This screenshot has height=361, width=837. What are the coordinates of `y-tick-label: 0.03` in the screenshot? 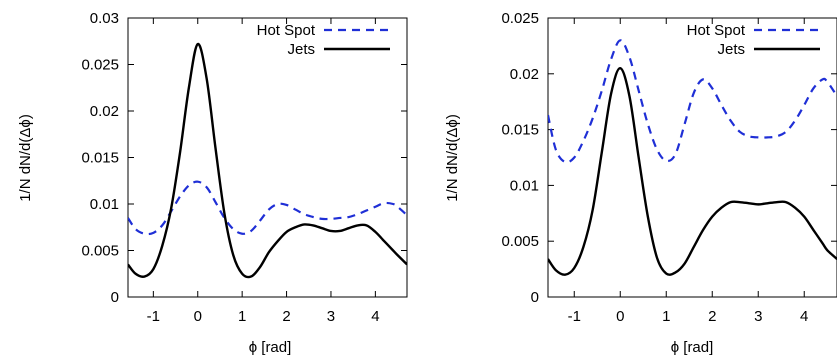 It's located at (104, 18).